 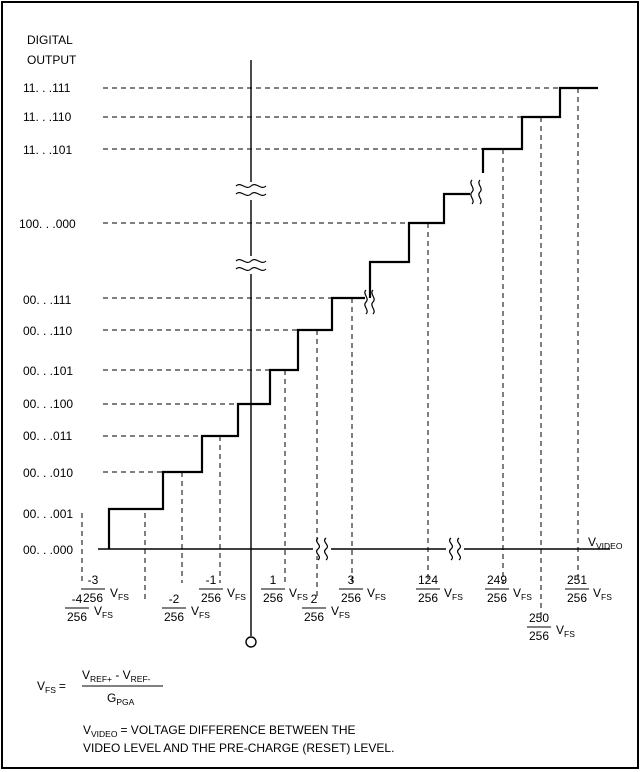 What do you see at coordinates (47, 117) in the screenshot?
I see `output-code-label: 11. . .110` at bounding box center [47, 117].